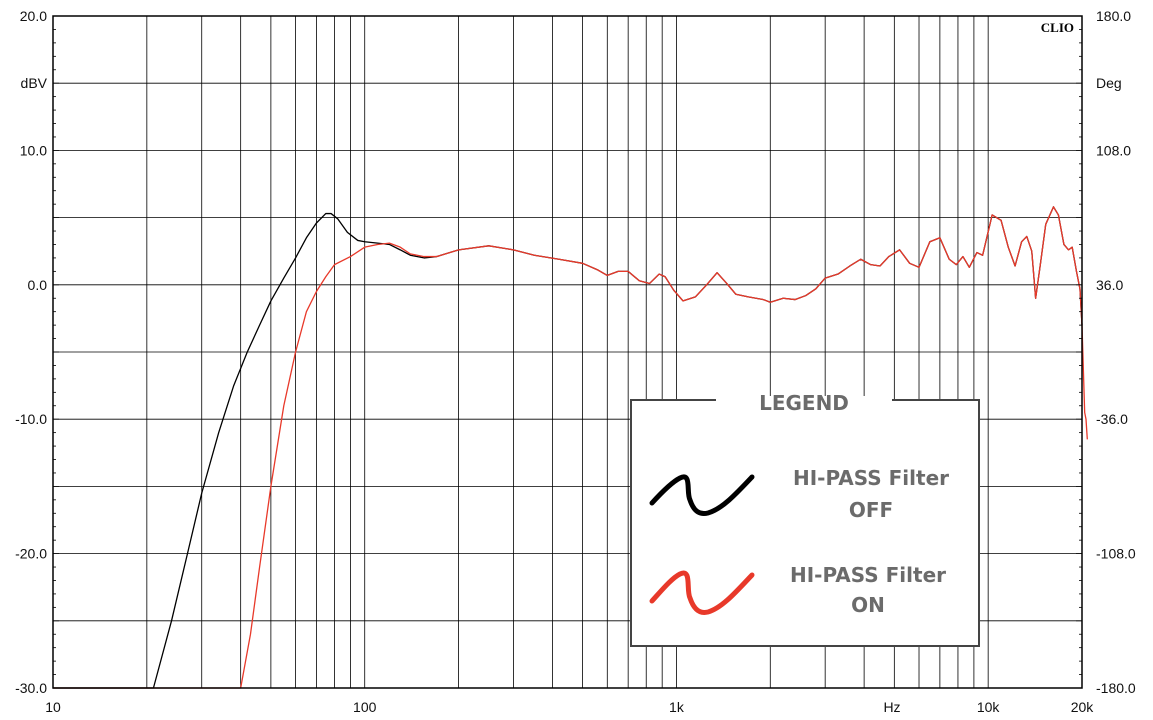 The width and height of the screenshot is (1153, 720). Describe the element at coordinates (989, 707) in the screenshot. I see `x-tick-label: 10k` at that location.